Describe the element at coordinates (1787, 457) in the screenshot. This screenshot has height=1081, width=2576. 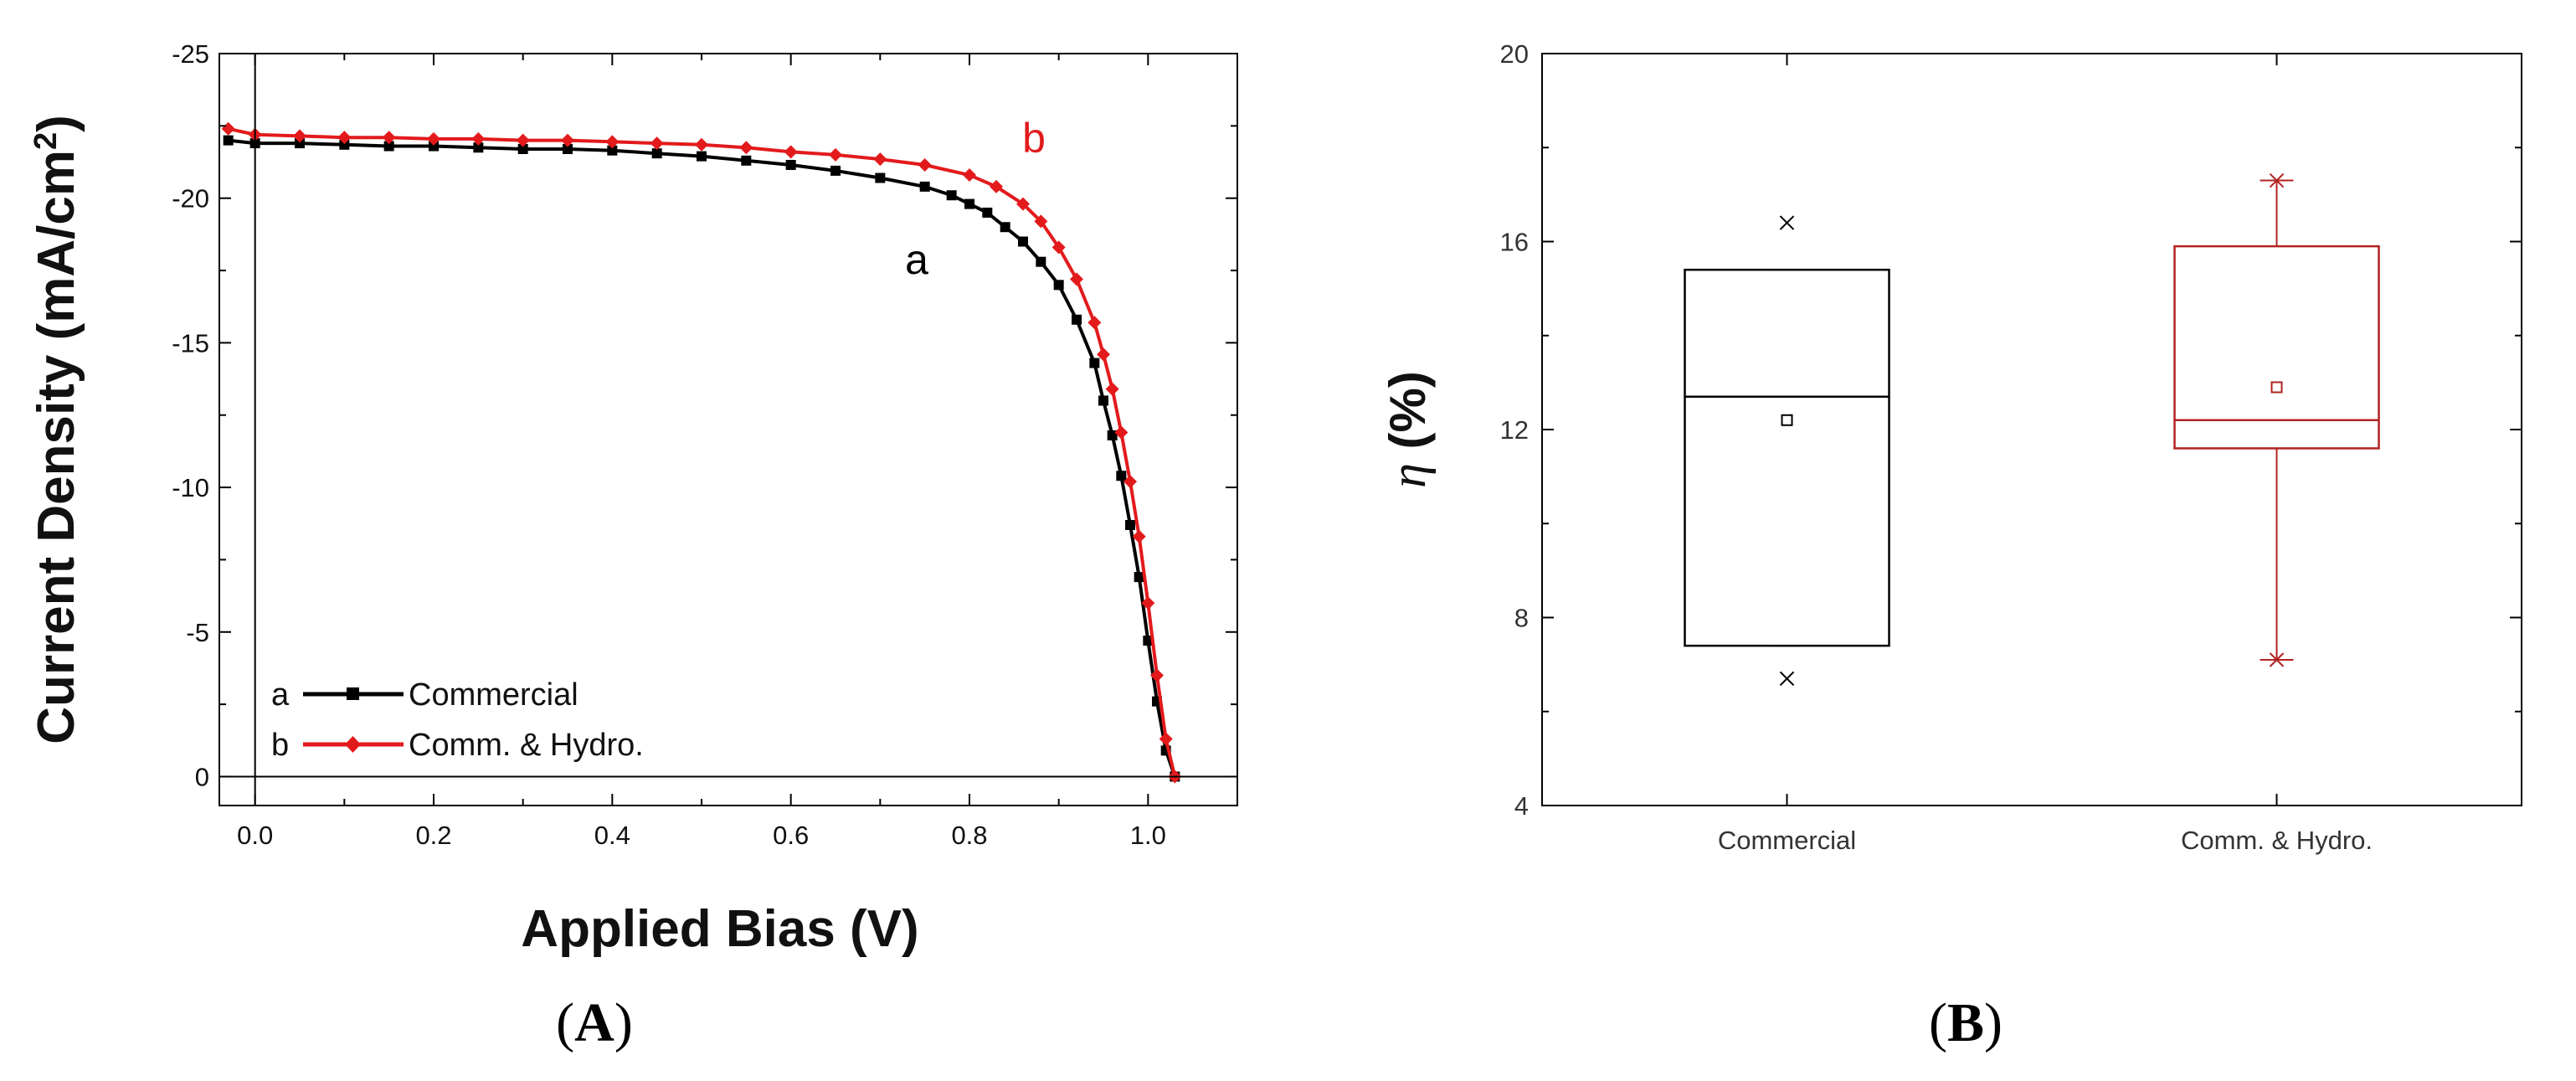
I see `box-iqr-commercial` at that location.